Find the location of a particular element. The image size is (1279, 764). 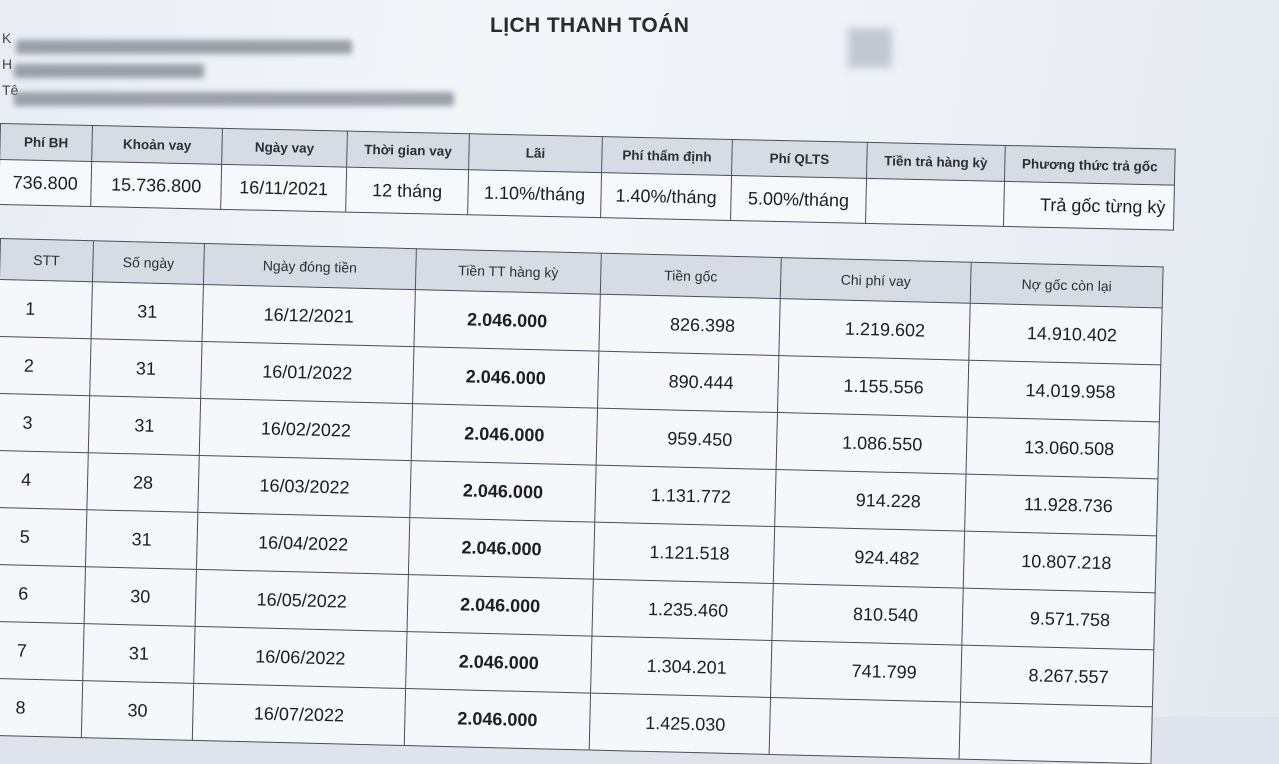

cell-chi-phi-vay: 1.219.602 is located at coordinates (874, 329).